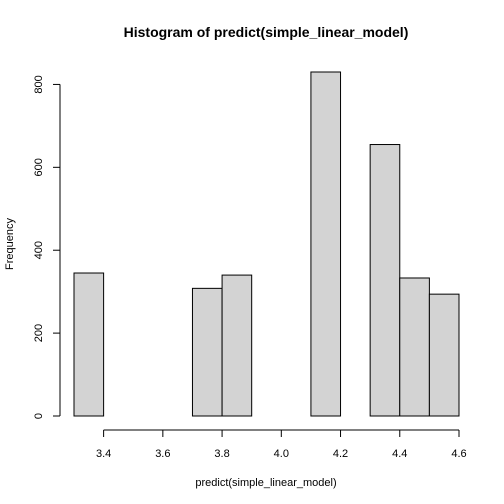 The width and height of the screenshot is (504, 504). I want to click on x-axis: 3.4 3.6 3.8 4.0 4.2 4.4 4.6, so click(281, 444).